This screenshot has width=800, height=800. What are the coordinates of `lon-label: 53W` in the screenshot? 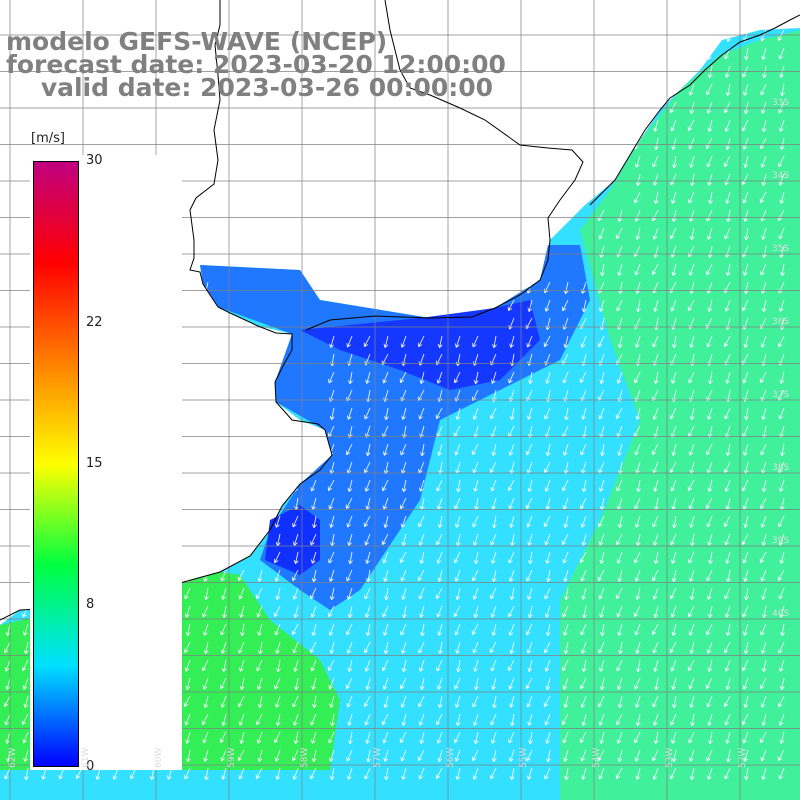 It's located at (670, 757).